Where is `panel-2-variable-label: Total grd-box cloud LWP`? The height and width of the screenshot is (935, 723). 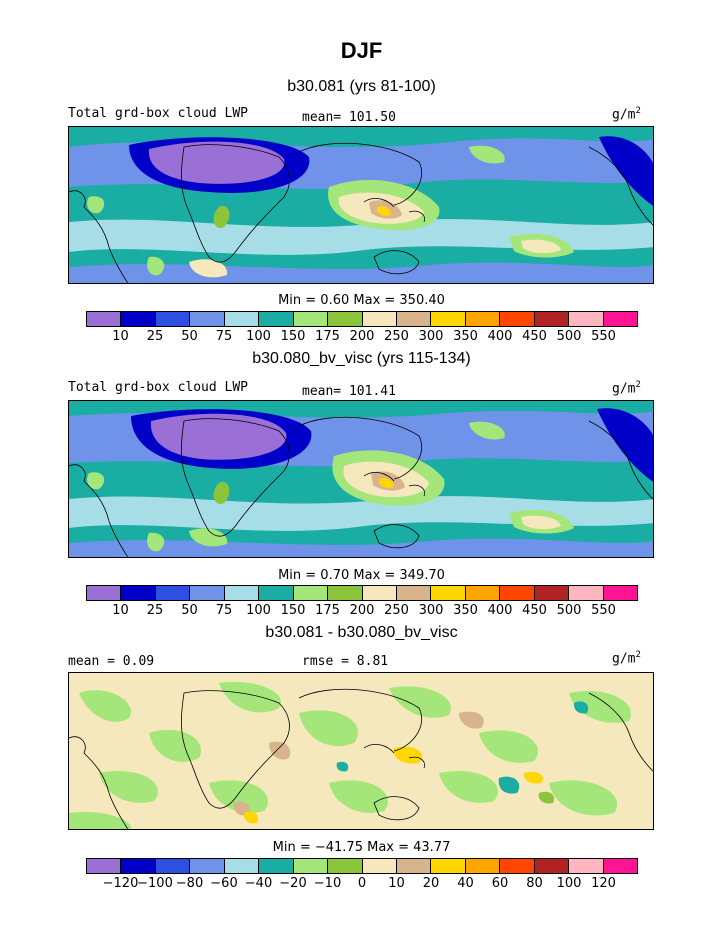 panel-2-variable-label: Total grd-box cloud LWP is located at coordinates (158, 387).